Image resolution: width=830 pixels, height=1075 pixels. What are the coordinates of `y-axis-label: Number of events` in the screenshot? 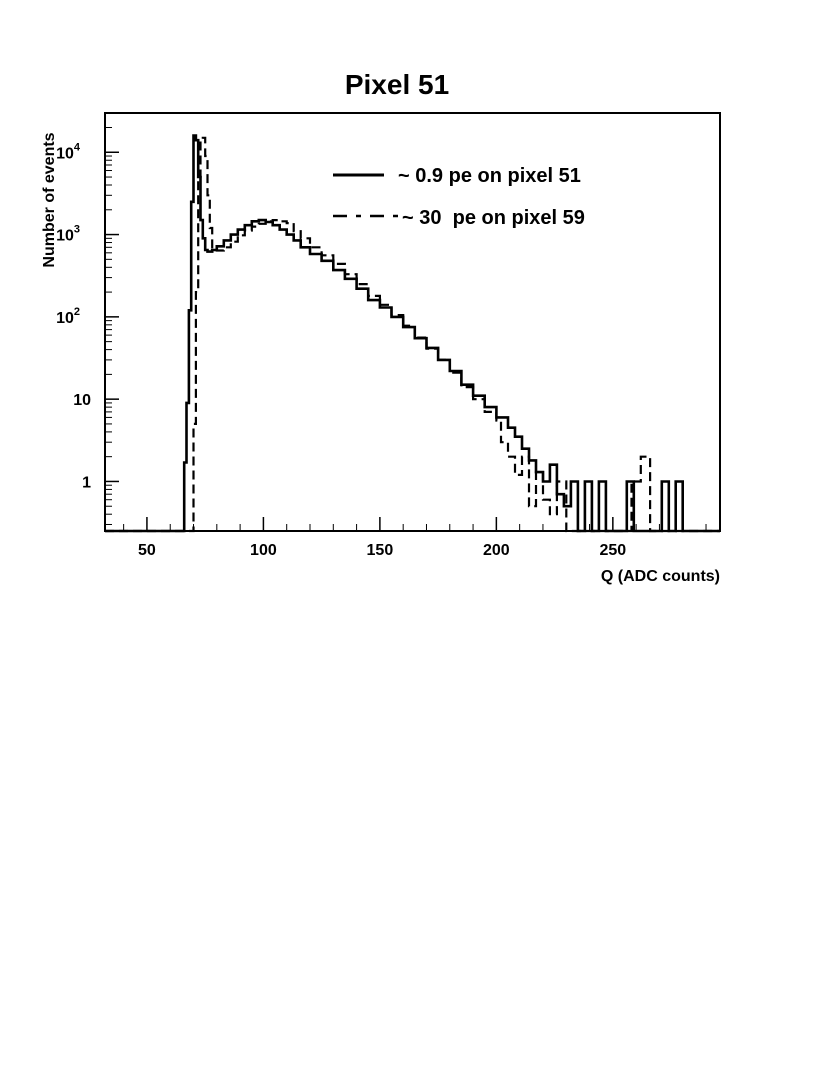 It's located at (49, 199).